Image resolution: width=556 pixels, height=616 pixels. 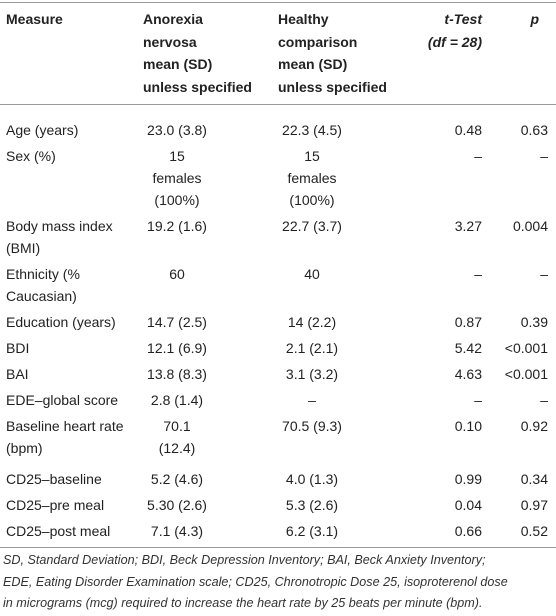 What do you see at coordinates (443, 237) in the screenshot?
I see `table-cell: 3.27` at bounding box center [443, 237].